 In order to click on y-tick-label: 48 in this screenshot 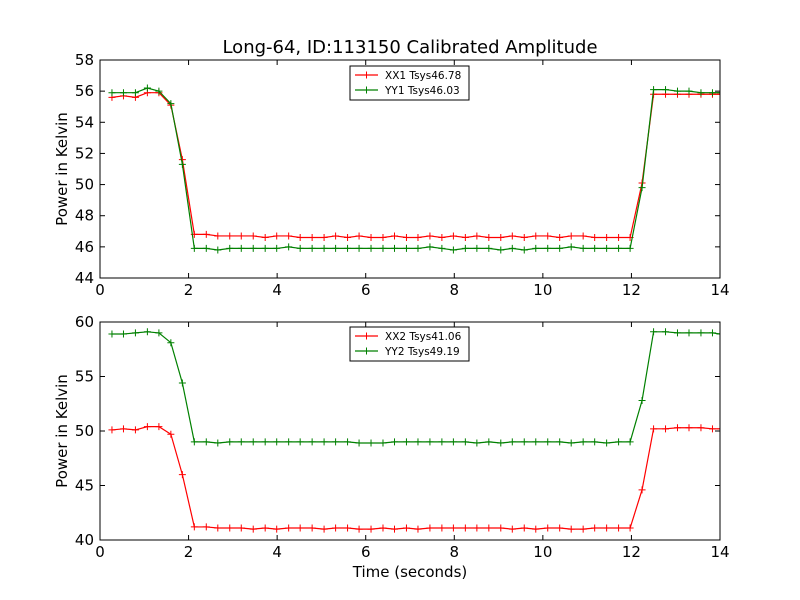, I will do `click(84, 216)`.